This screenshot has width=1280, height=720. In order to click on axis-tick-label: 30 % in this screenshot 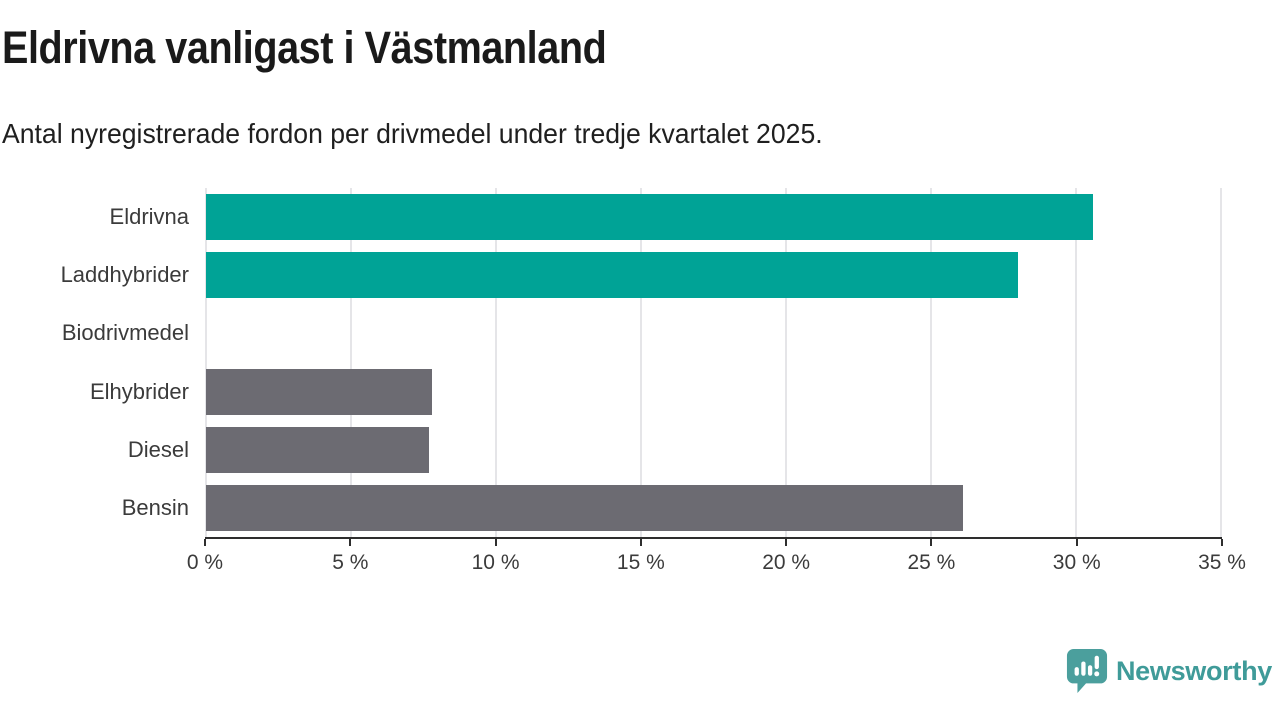, I will do `click(1076, 562)`.